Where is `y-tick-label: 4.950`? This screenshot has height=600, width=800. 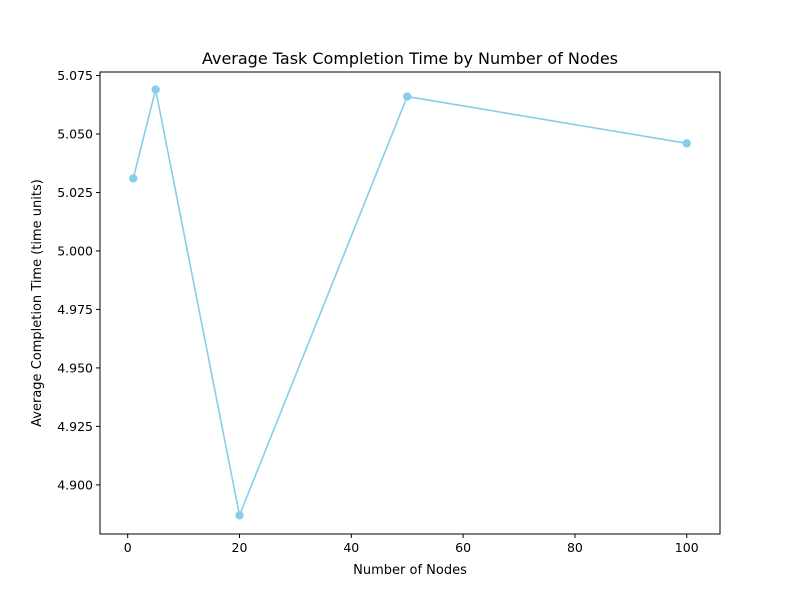
y-tick-label: 4.950 is located at coordinates (75, 367).